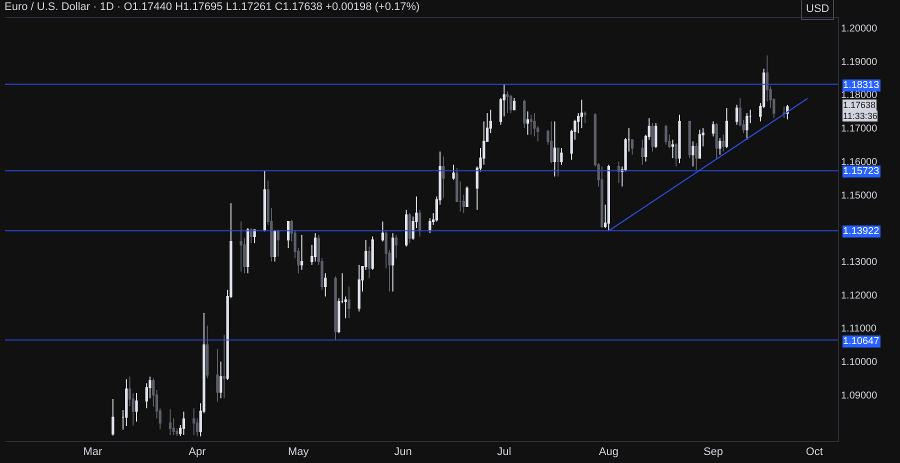  What do you see at coordinates (504, 452) in the screenshot?
I see `x-tick-label: Jul` at bounding box center [504, 452].